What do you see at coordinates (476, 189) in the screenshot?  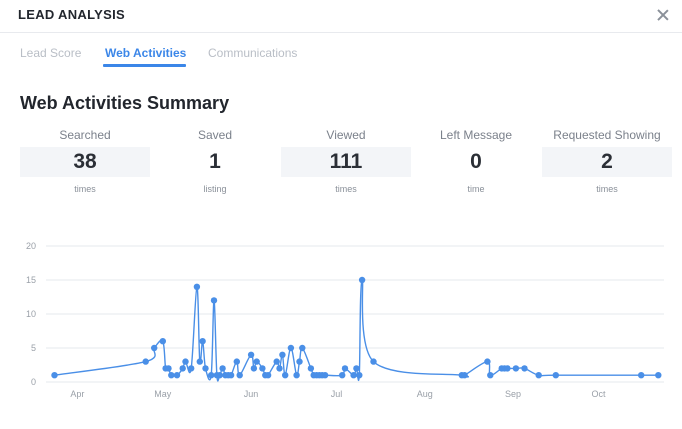 I see `stat-unit: time` at bounding box center [476, 189].